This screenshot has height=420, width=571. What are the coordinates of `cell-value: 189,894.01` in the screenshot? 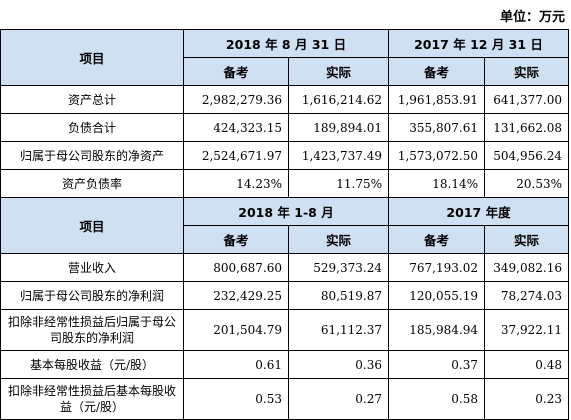 It's located at (338, 127).